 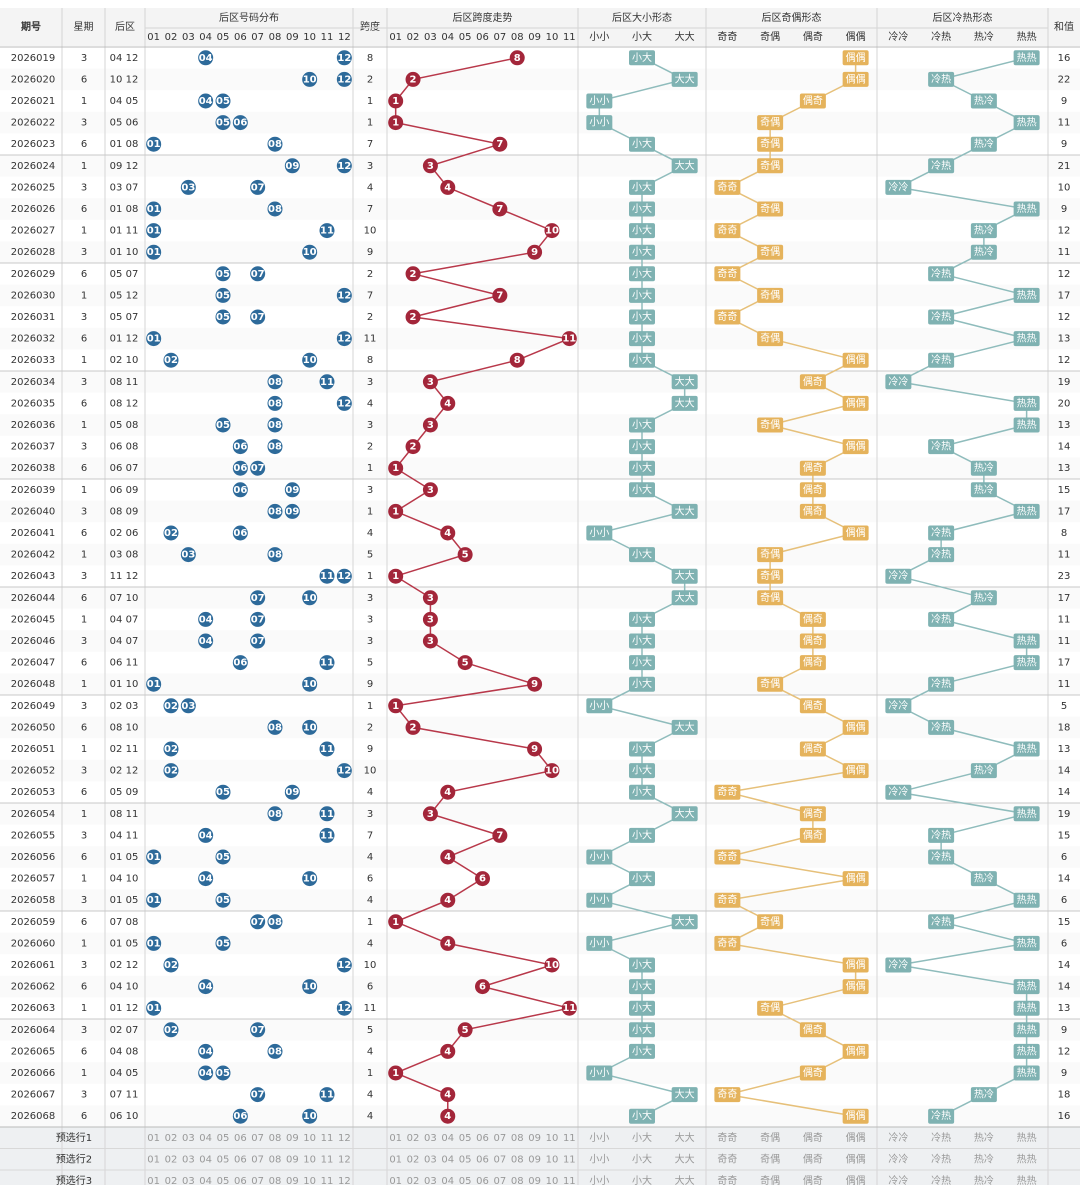 What do you see at coordinates (1027, 1029) in the screenshot?
I see `hot-shape-label: 热热` at bounding box center [1027, 1029].